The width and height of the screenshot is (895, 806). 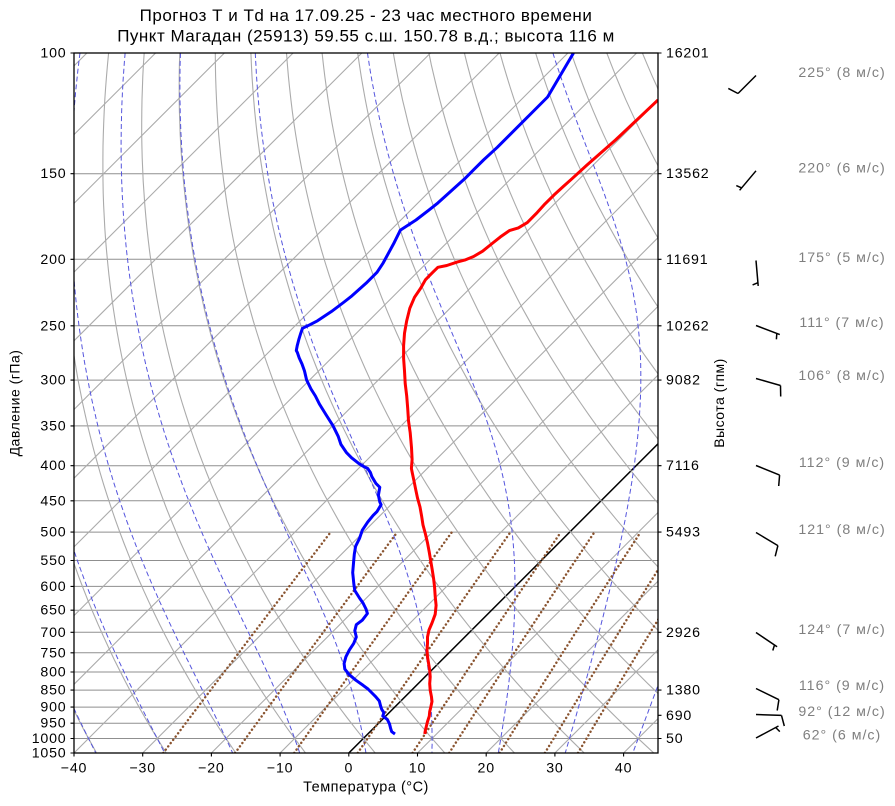 What do you see at coordinates (53, 587) in the screenshot?
I see `svg-text: 600` at bounding box center [53, 587].